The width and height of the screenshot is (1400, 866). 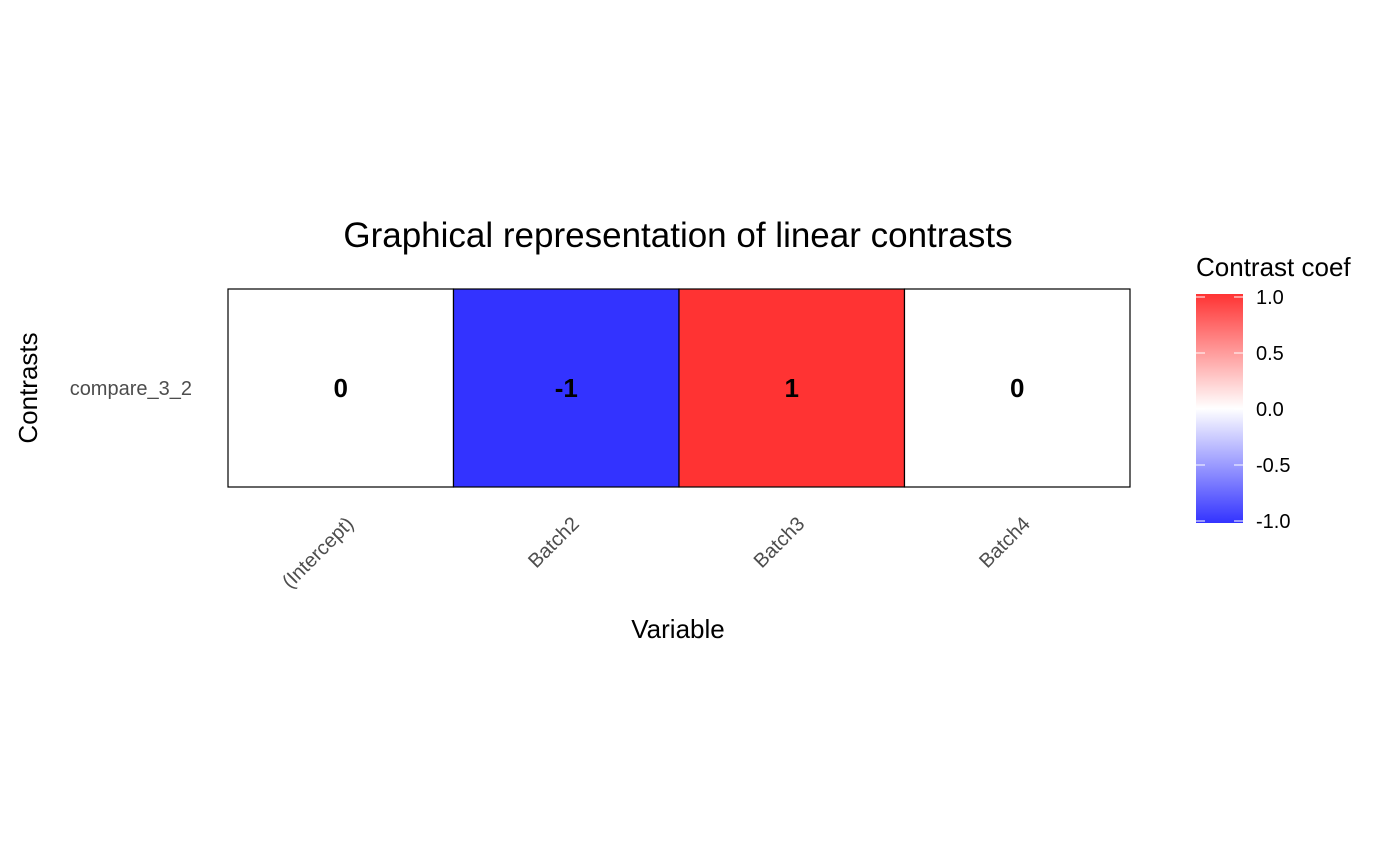 I want to click on heatmap-cells, so click(x=679, y=388).